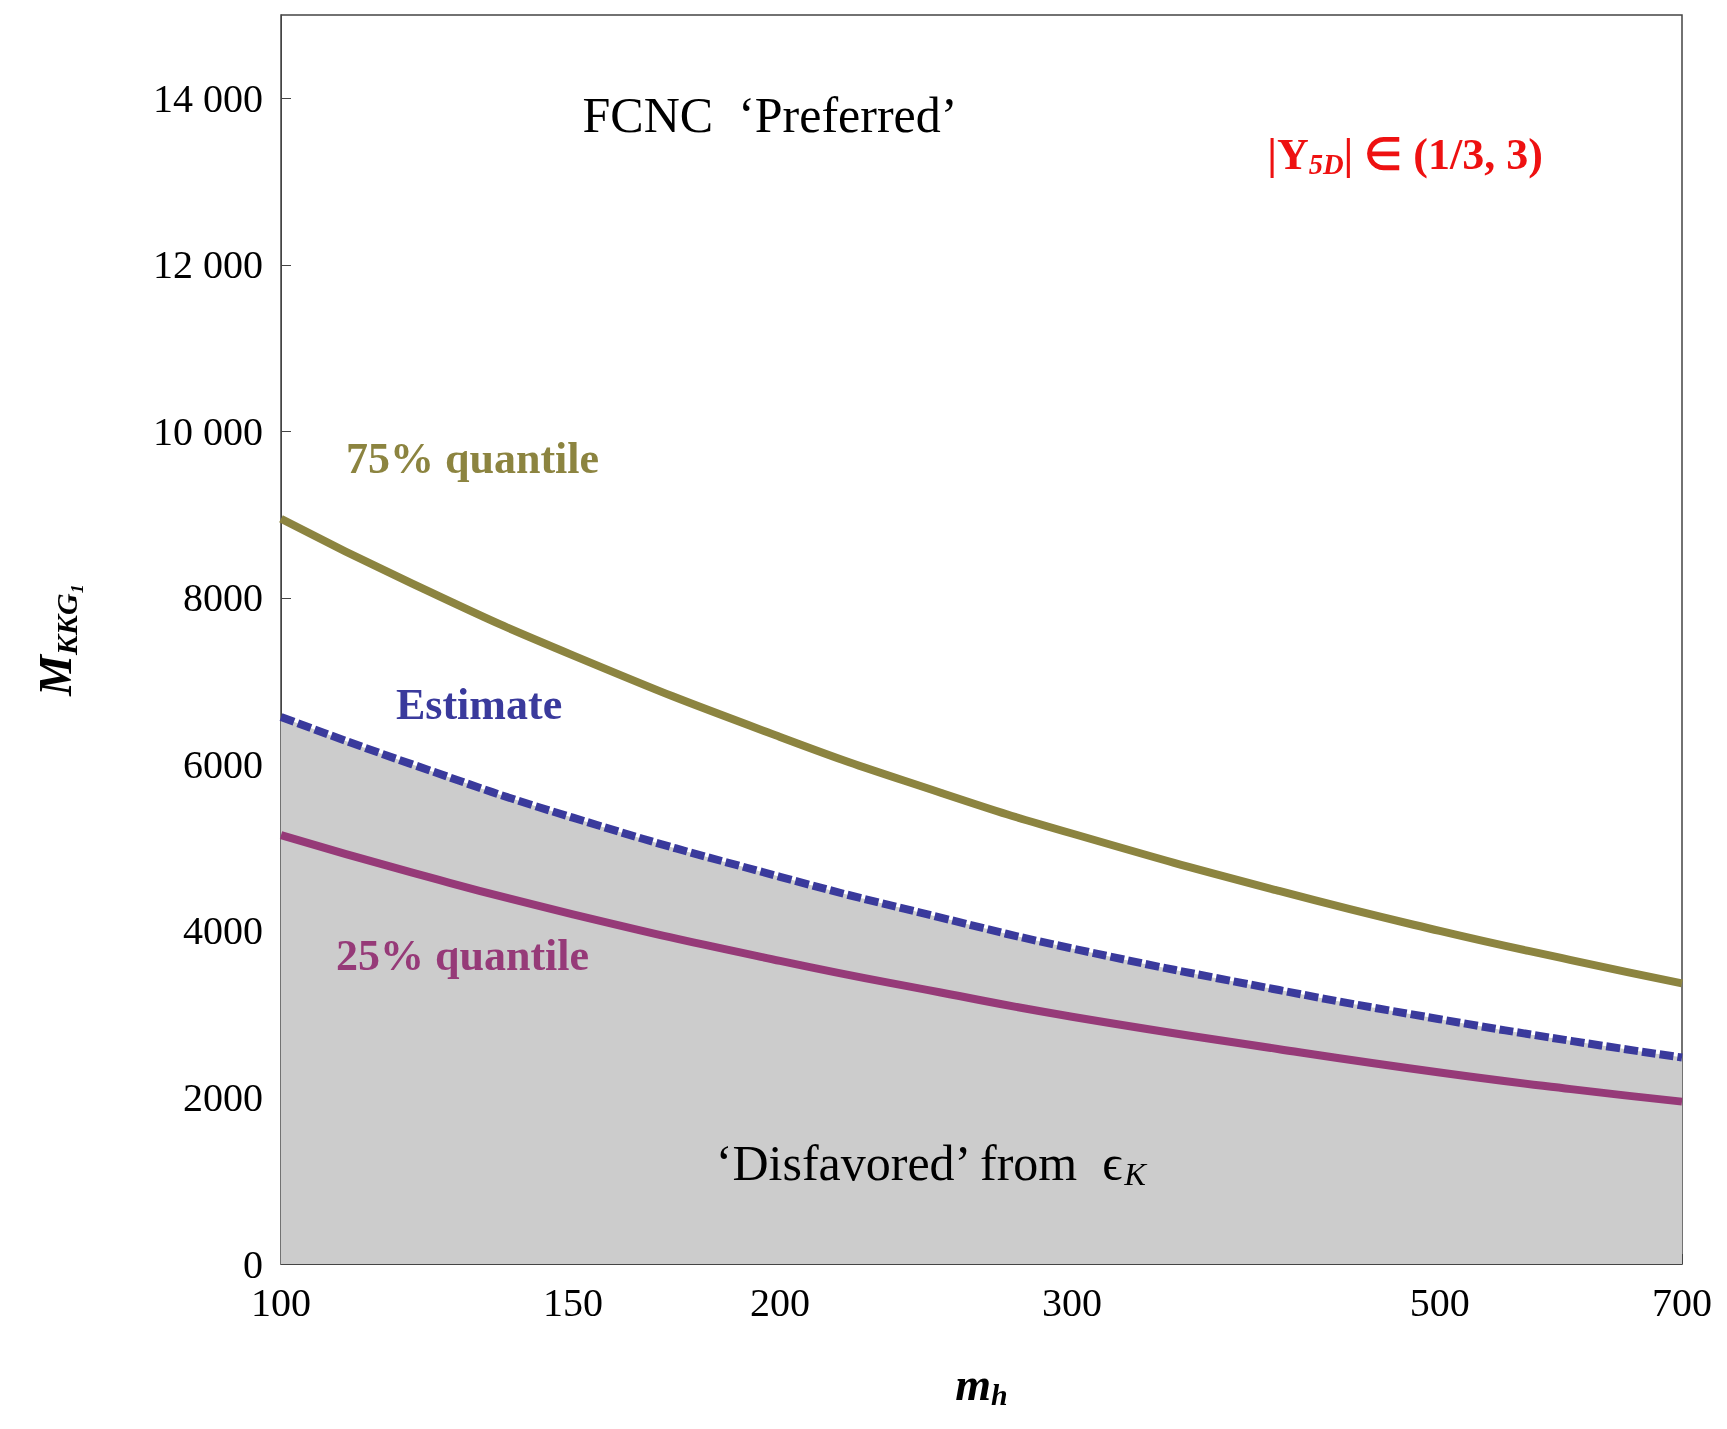  What do you see at coordinates (780, 1302) in the screenshot?
I see `x-tick-label: 200` at bounding box center [780, 1302].